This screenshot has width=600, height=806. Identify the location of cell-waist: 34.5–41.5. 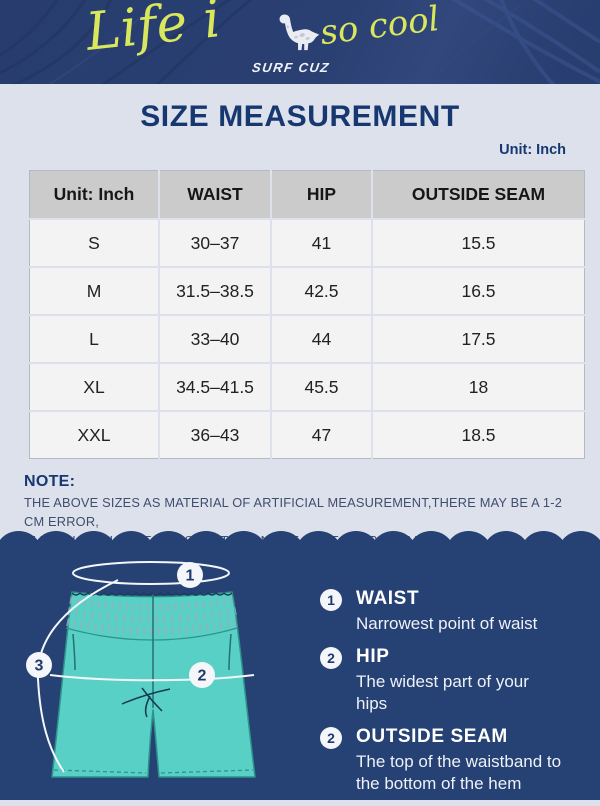
(215, 387).